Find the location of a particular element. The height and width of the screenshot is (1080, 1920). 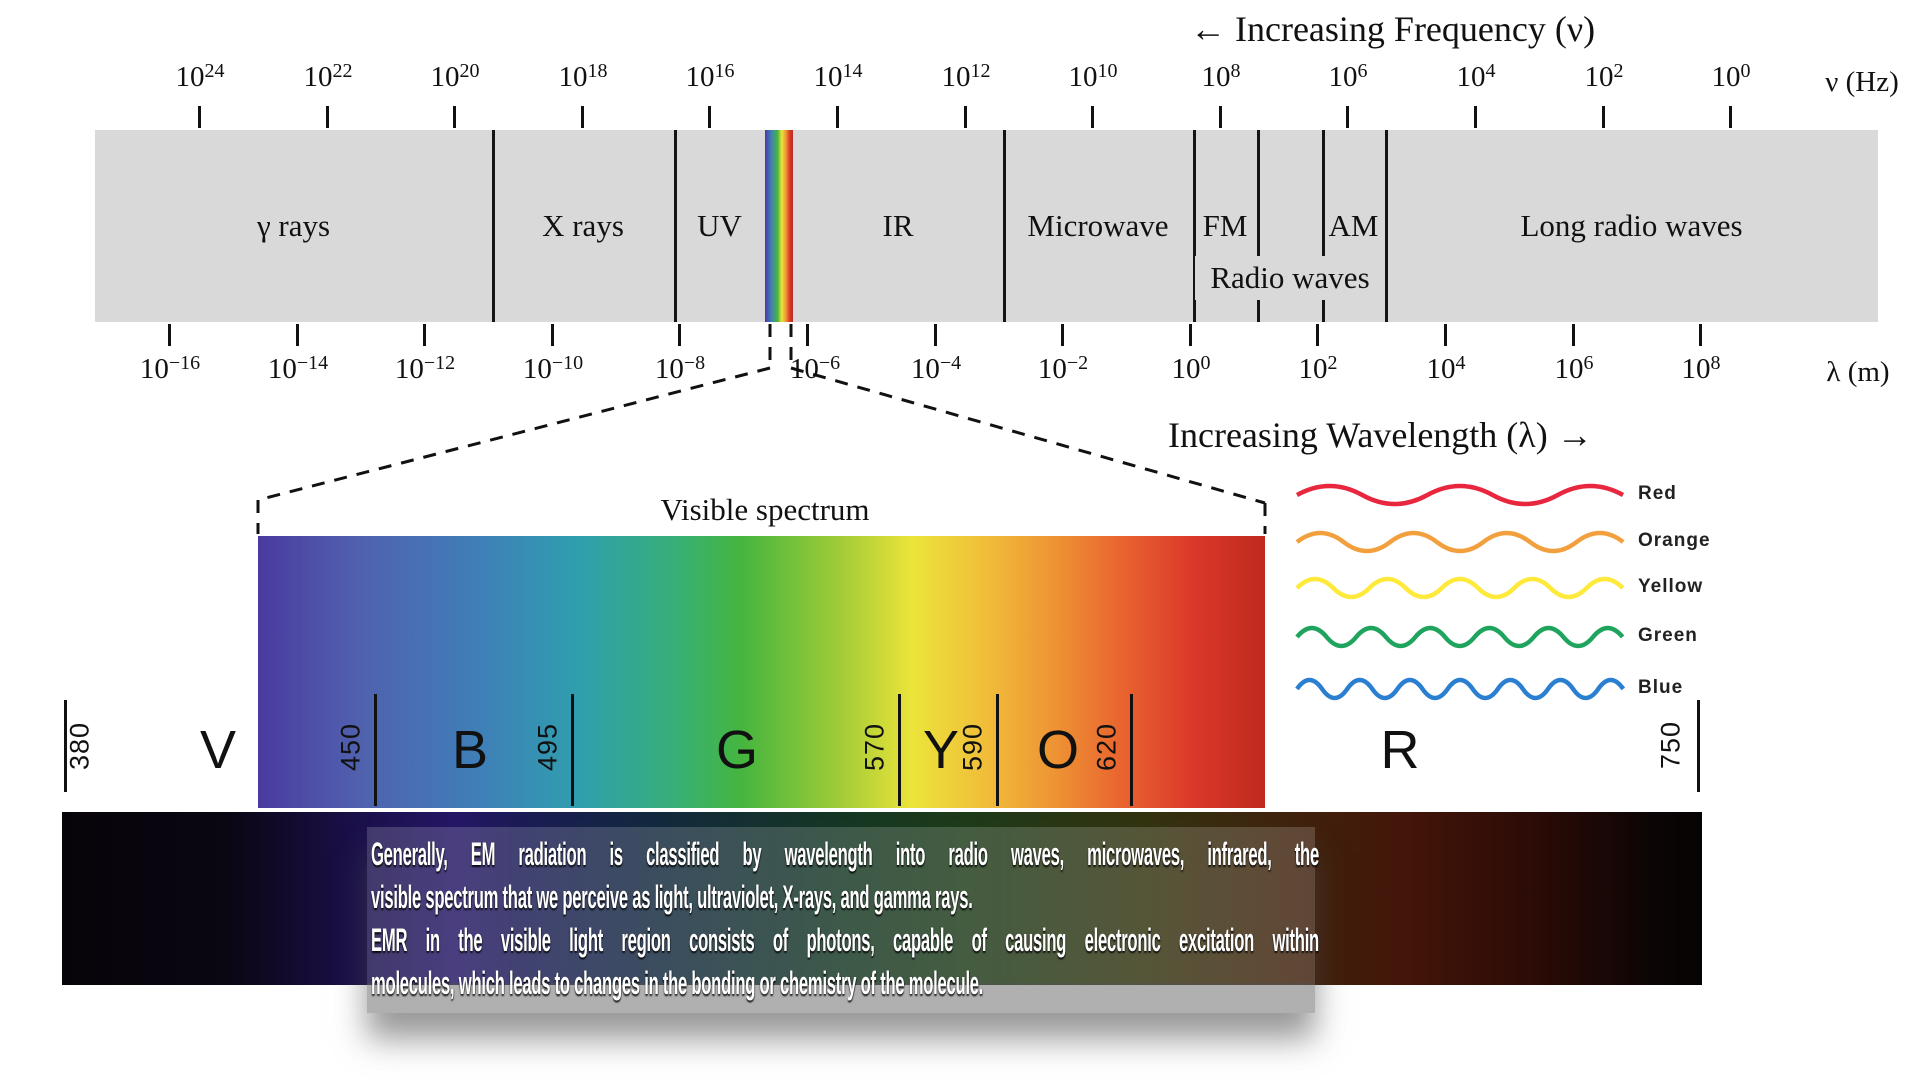

wl-tick-label: 10⁻⁴ is located at coordinates (936, 368).